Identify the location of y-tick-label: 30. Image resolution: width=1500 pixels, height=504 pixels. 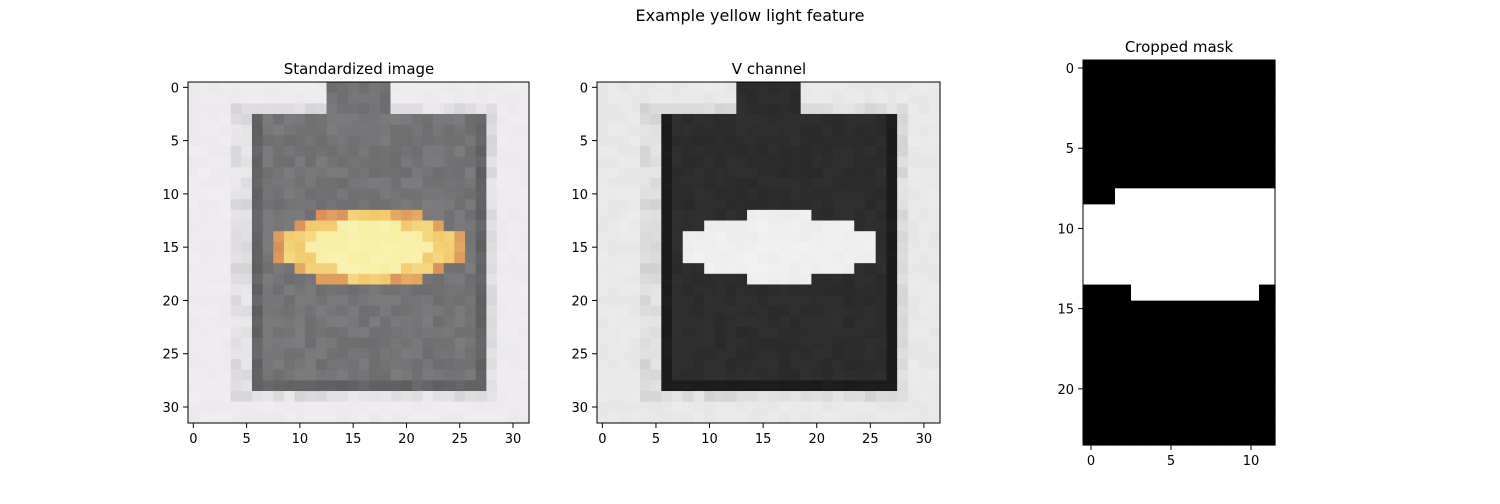
(579, 408).